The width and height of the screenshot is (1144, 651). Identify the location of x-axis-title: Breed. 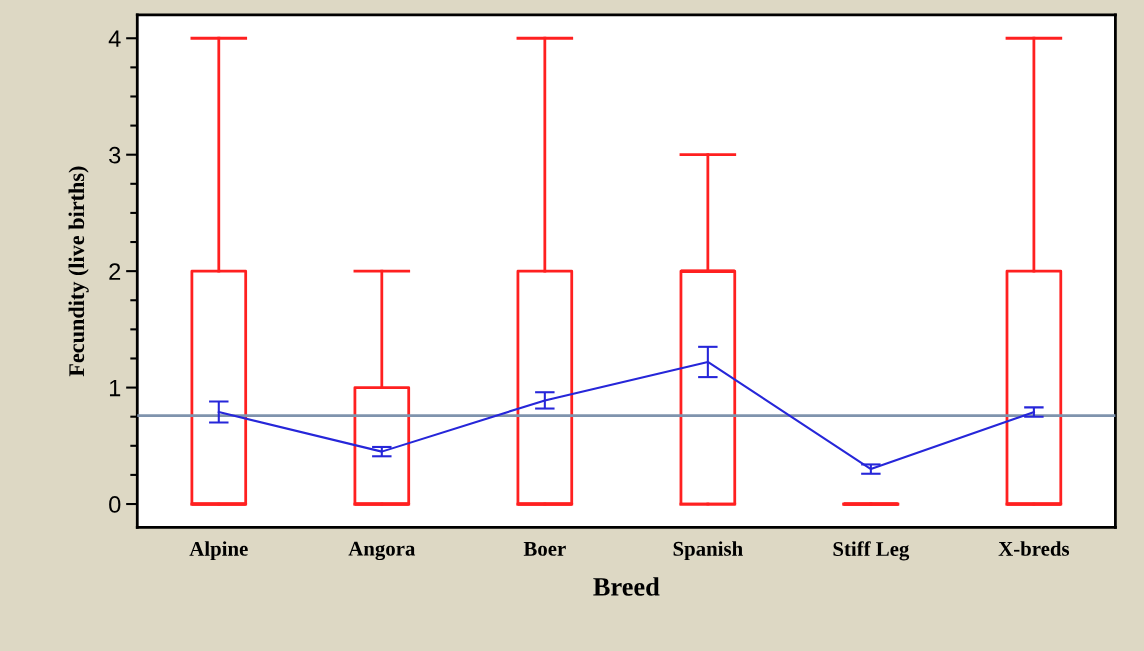
(626, 586).